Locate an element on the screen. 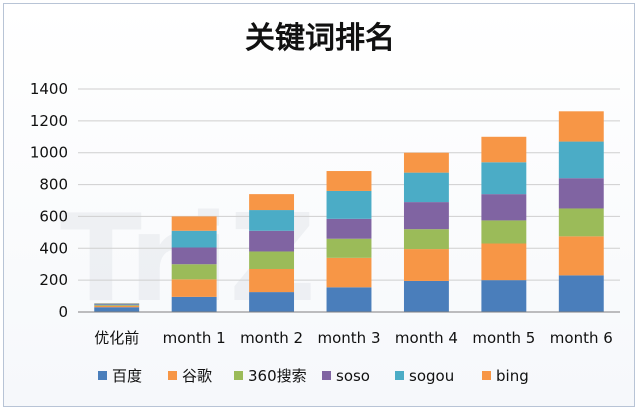 The width and height of the screenshot is (640, 412). legend-label: sogou is located at coordinates (431, 376).